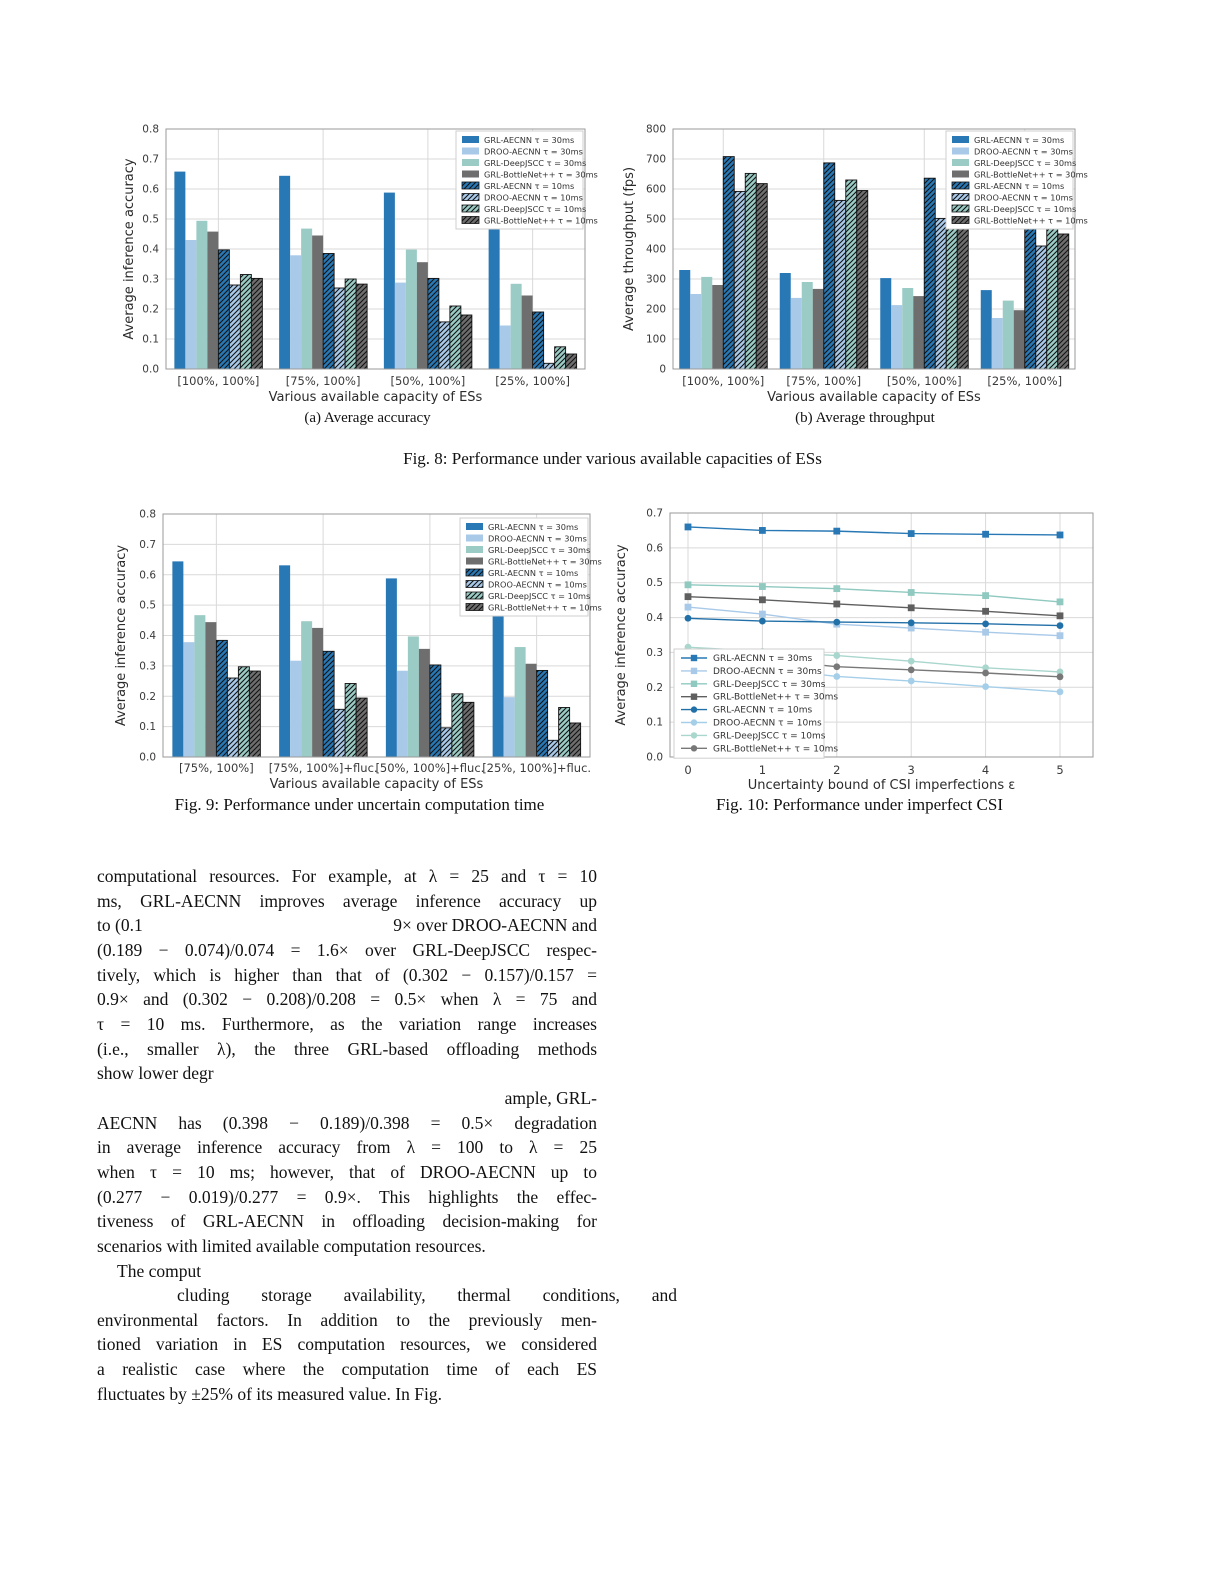 This screenshot has height=1585, width=1225. What do you see at coordinates (147, 515) in the screenshot?
I see `svg-text: 0.8` at bounding box center [147, 515].